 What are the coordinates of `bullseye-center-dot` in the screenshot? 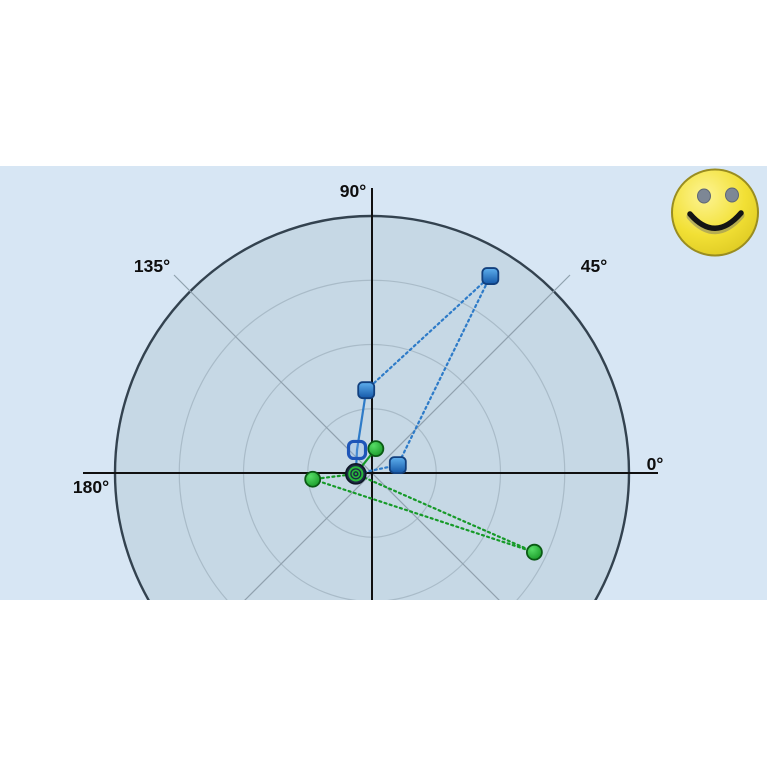 It's located at (356, 474).